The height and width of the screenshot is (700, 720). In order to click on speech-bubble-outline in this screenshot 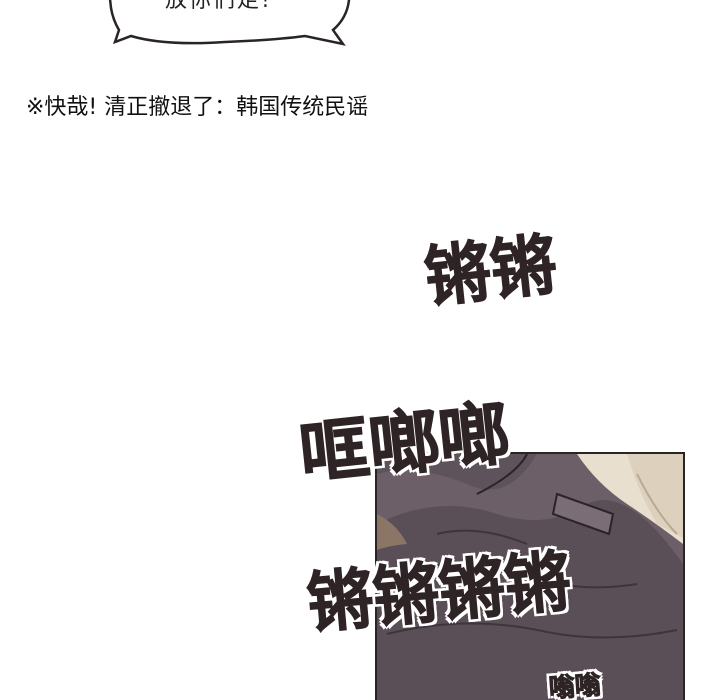, I will do `click(229, 23)`.